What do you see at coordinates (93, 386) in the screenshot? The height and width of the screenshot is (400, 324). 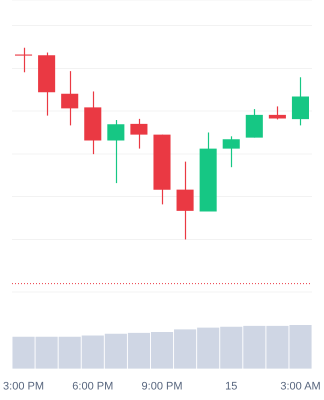 I see `x-tick-label: 6:00 PM` at bounding box center [93, 386].